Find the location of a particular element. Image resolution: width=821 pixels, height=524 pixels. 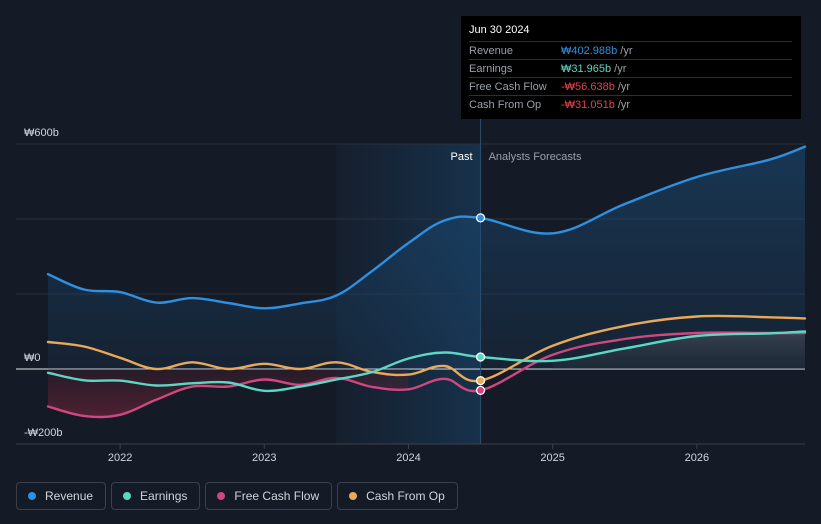

legend-label: Free Cash Flow is located at coordinates (277, 496).